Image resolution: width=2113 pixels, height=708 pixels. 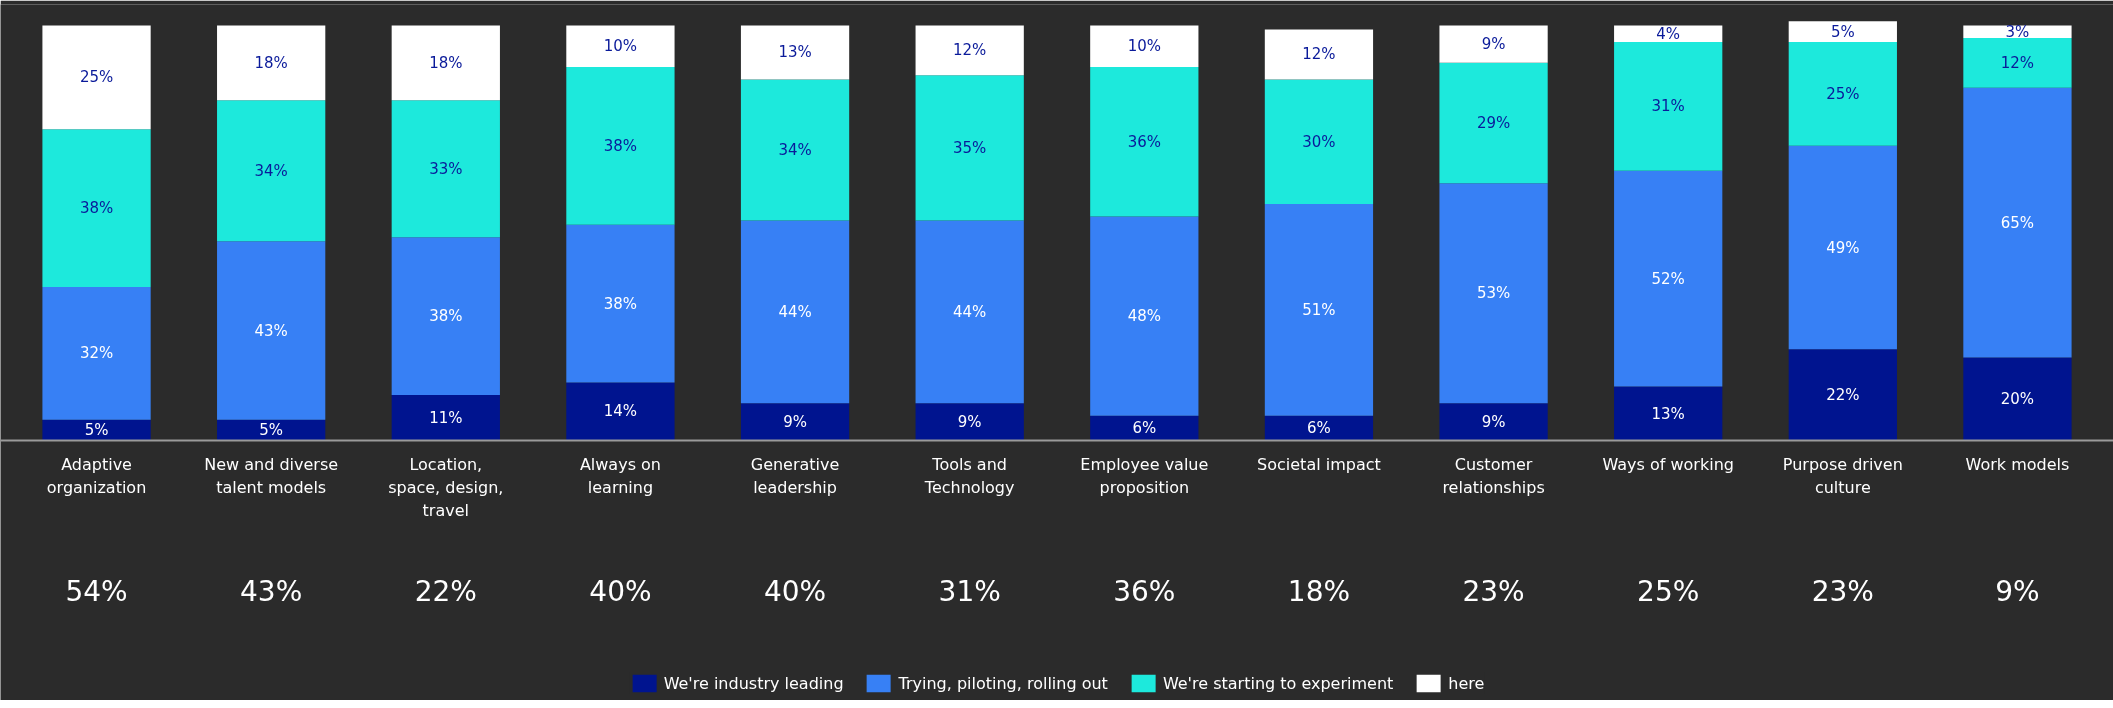 I want to click on data-label: 29%, so click(x=1493, y=122).